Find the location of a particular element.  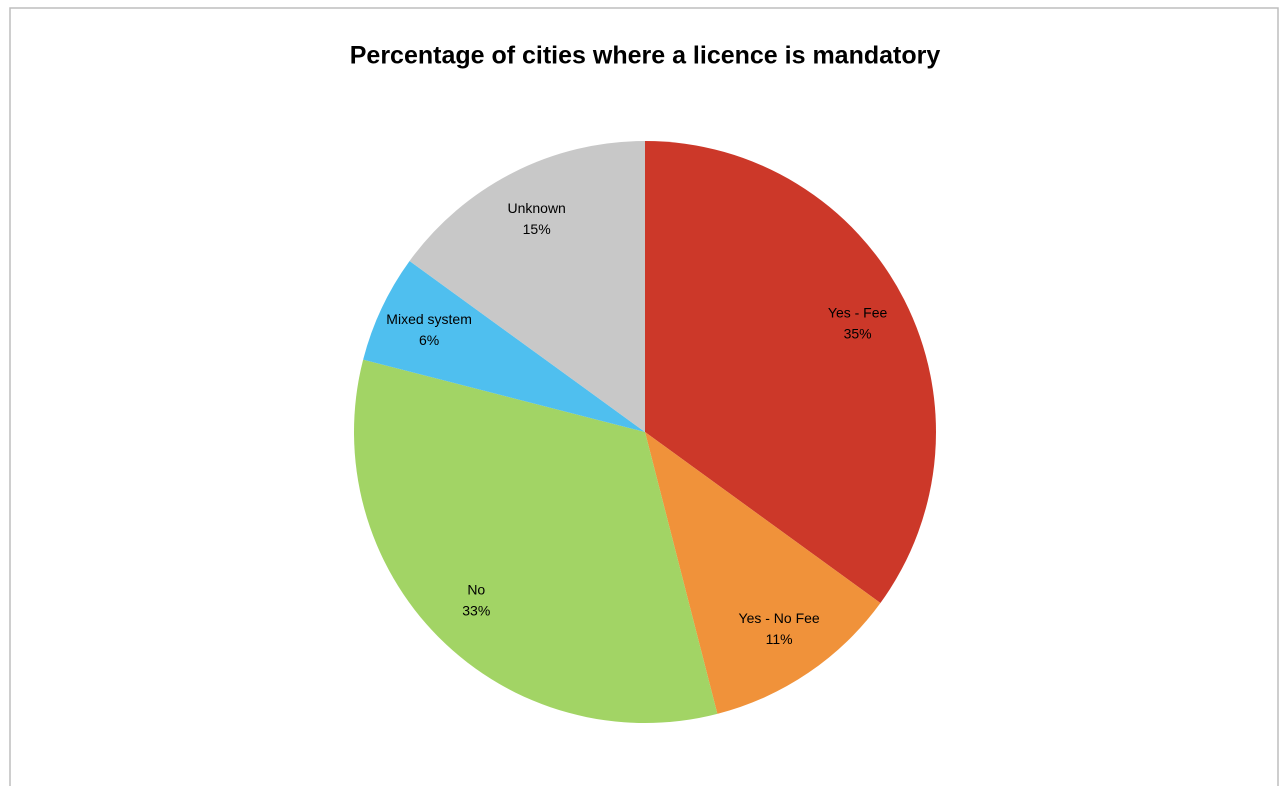

slice-category-label: Unknown is located at coordinates (536, 208).